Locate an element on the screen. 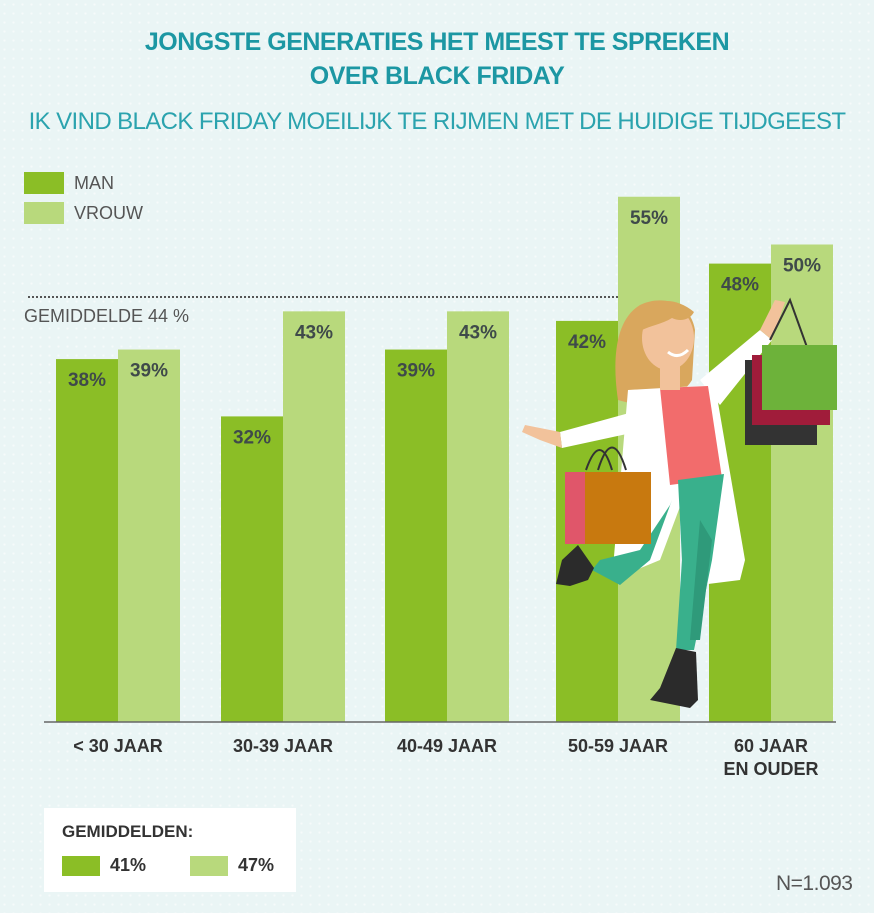  chart-title-line2: OVER BLACK FRIDAY is located at coordinates (437, 76).